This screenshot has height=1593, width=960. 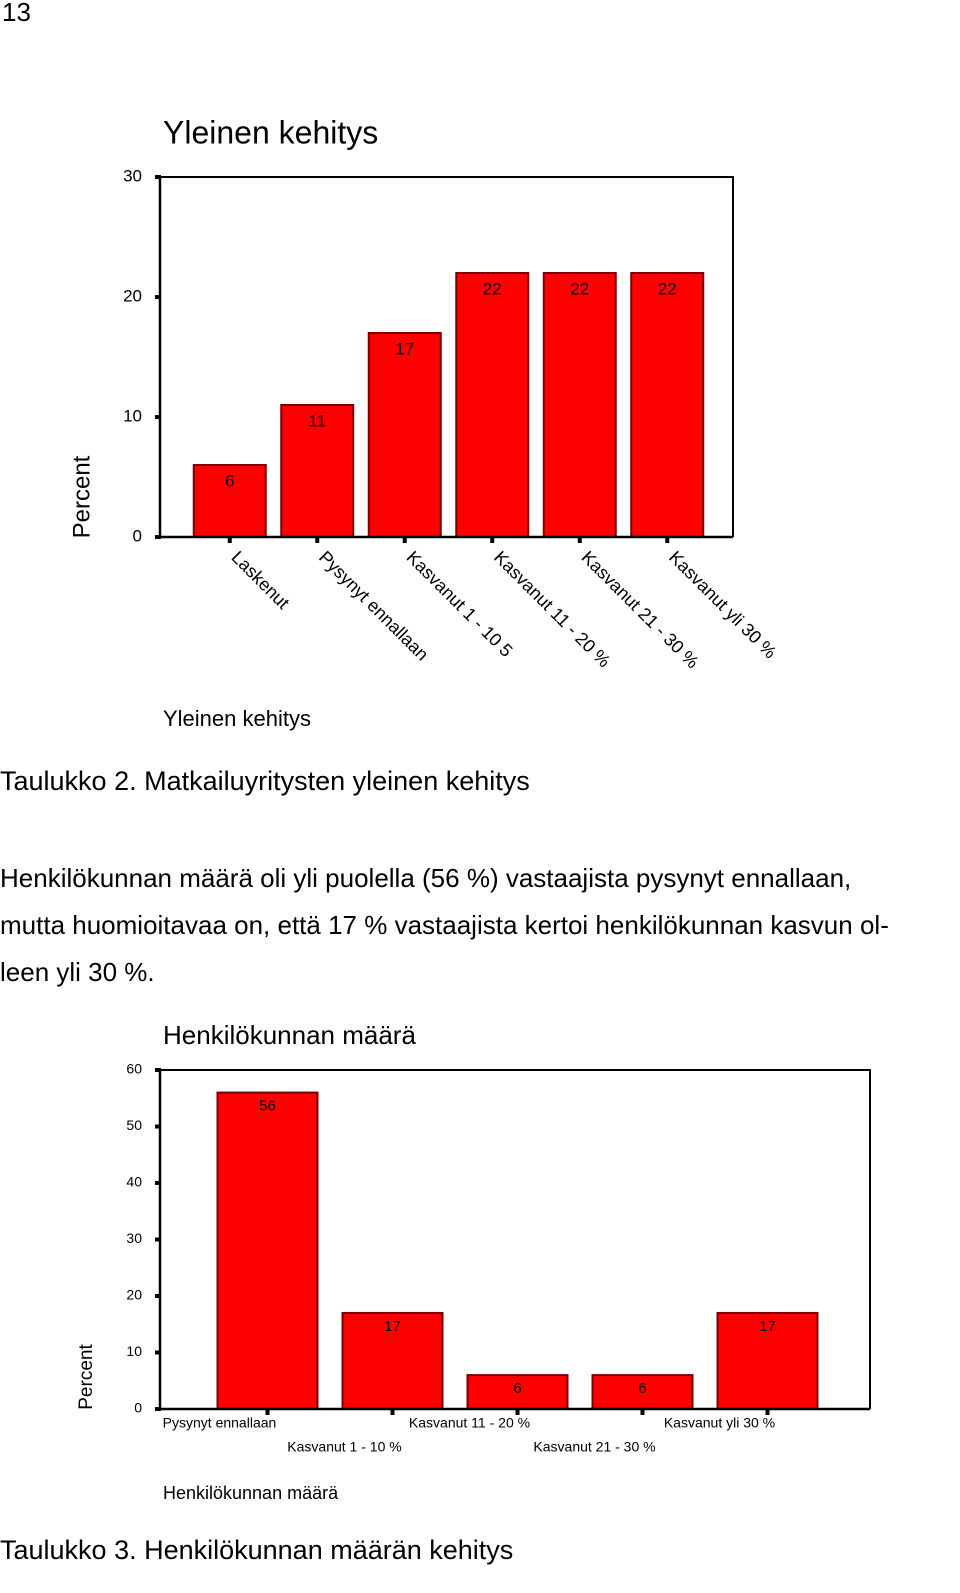 What do you see at coordinates (261, 580) in the screenshot?
I see `x-tick-label: Laskenut` at bounding box center [261, 580].